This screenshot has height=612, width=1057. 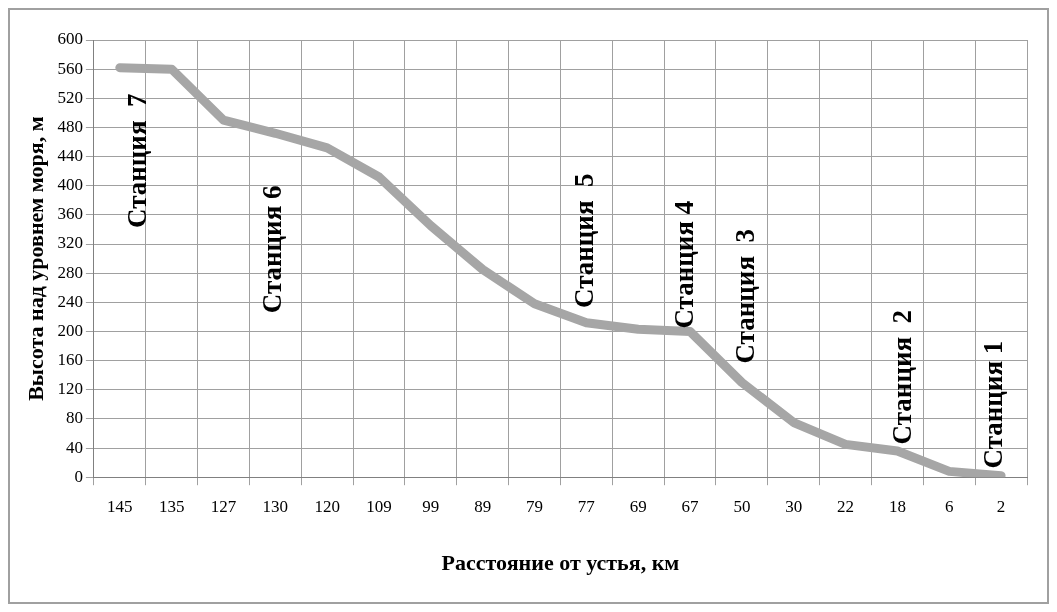 What do you see at coordinates (275, 506) in the screenshot?
I see `x-tick-label: 130` at bounding box center [275, 506].